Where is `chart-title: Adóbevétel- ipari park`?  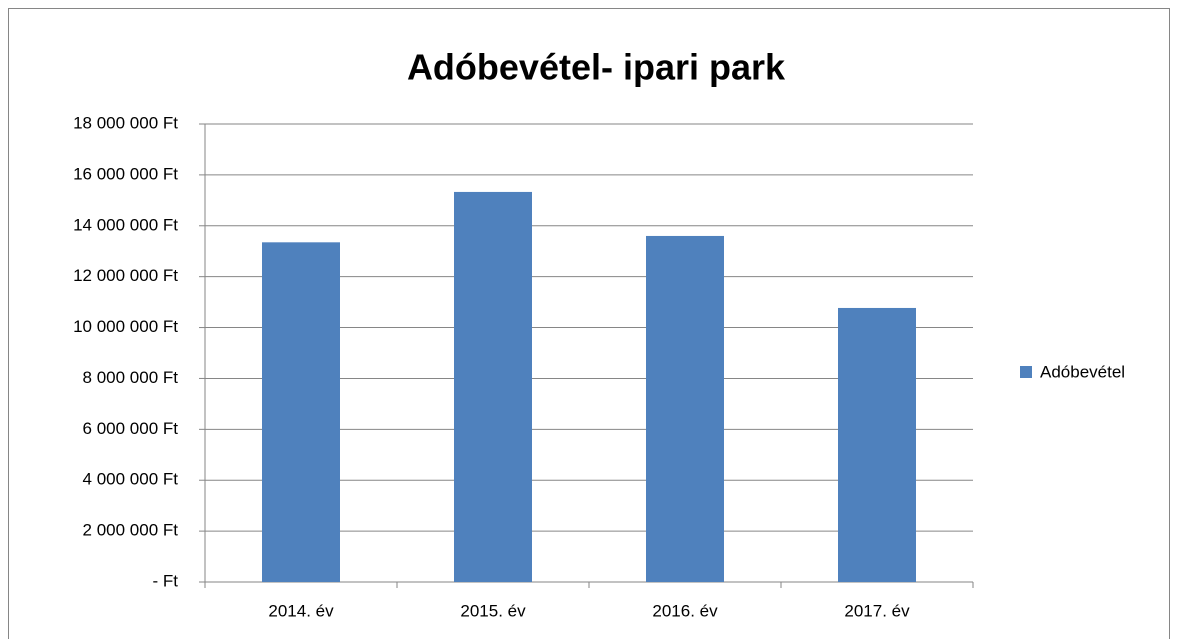
chart-title: Adóbevétel- ipari park is located at coordinates (596, 67).